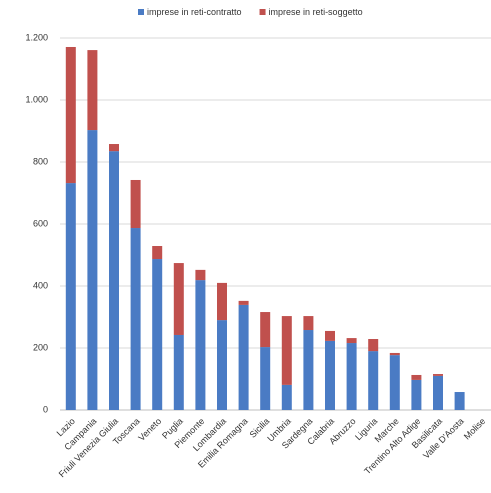  I want to click on y-tick-label: 600, so click(40, 223).